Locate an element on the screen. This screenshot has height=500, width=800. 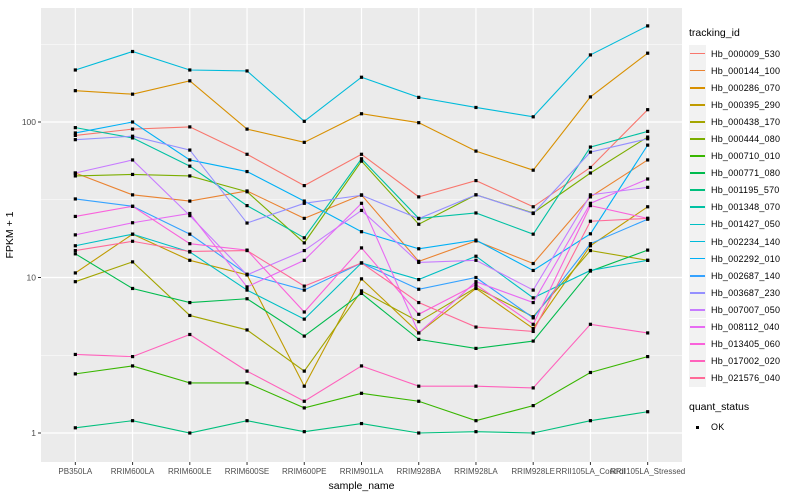
legend-entry-label: Hb_017002_020 is located at coordinates (746, 361).